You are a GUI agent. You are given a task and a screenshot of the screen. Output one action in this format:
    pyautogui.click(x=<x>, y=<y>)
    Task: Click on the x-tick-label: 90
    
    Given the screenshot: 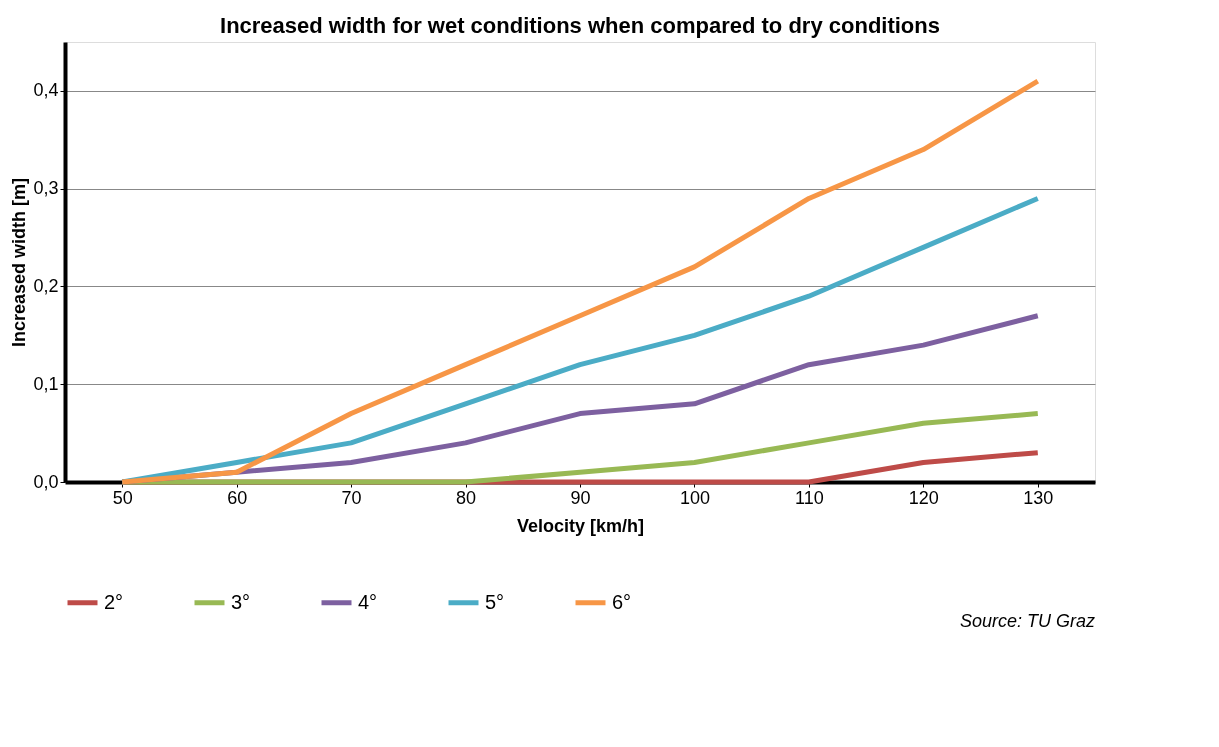 What is the action you would take?
    pyautogui.click(x=580, y=497)
    